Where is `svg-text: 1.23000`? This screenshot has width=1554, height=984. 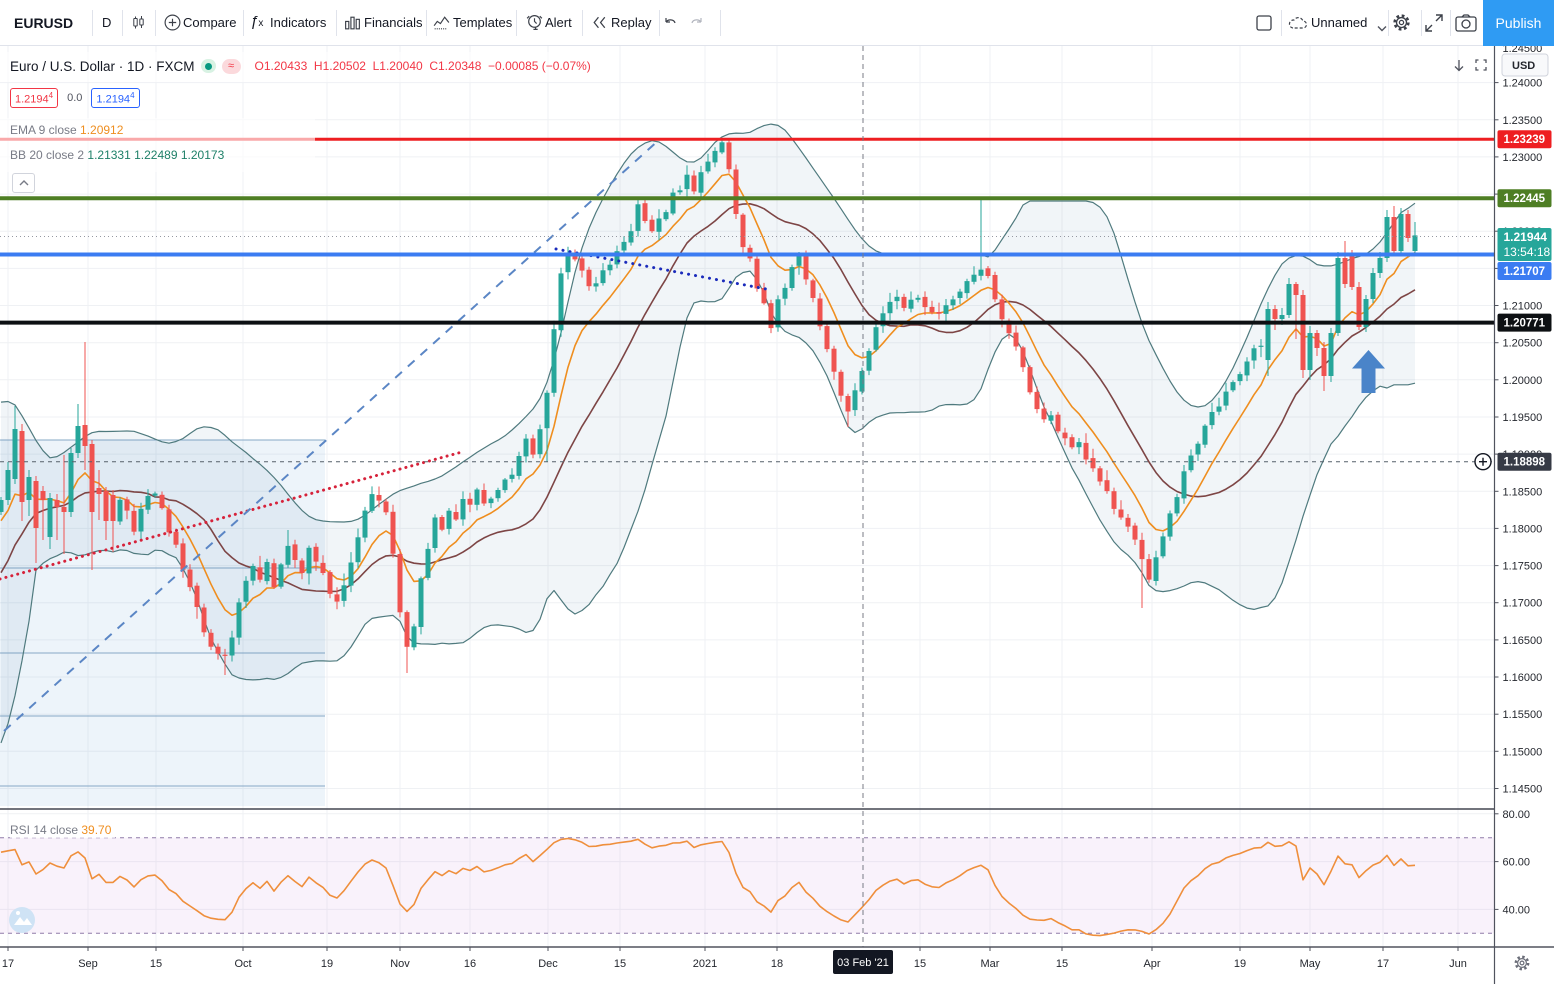
svg-text: 1.23000 is located at coordinates (1523, 158).